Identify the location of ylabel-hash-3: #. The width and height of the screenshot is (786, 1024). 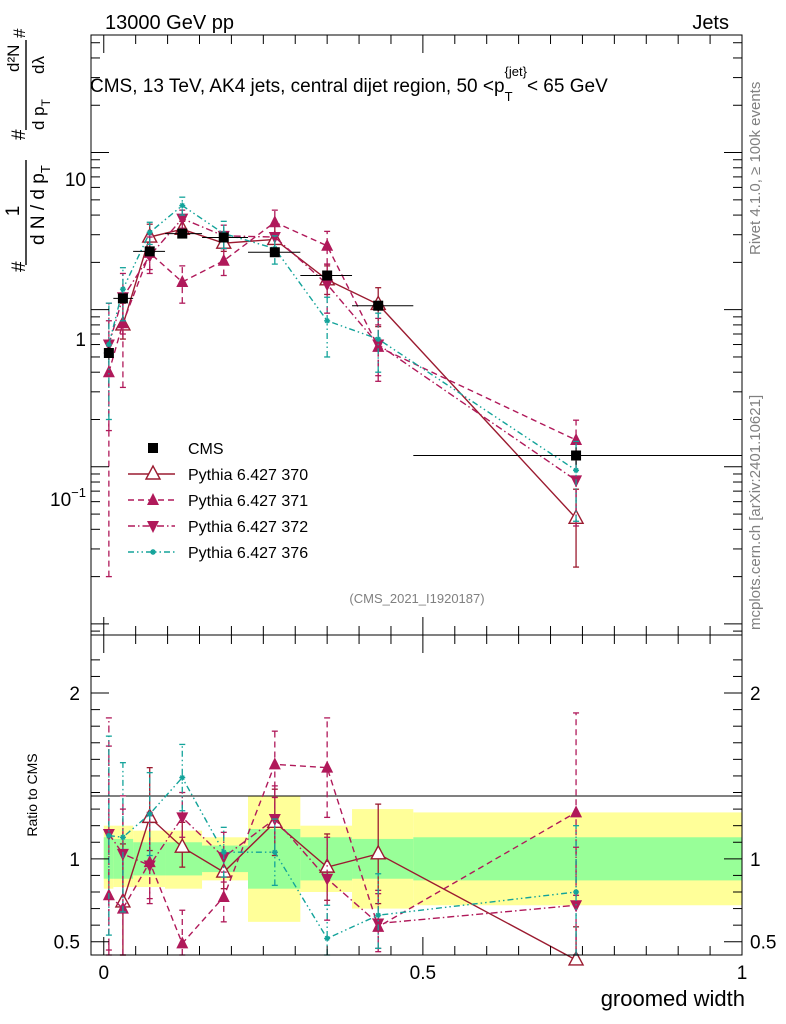
(19, 33).